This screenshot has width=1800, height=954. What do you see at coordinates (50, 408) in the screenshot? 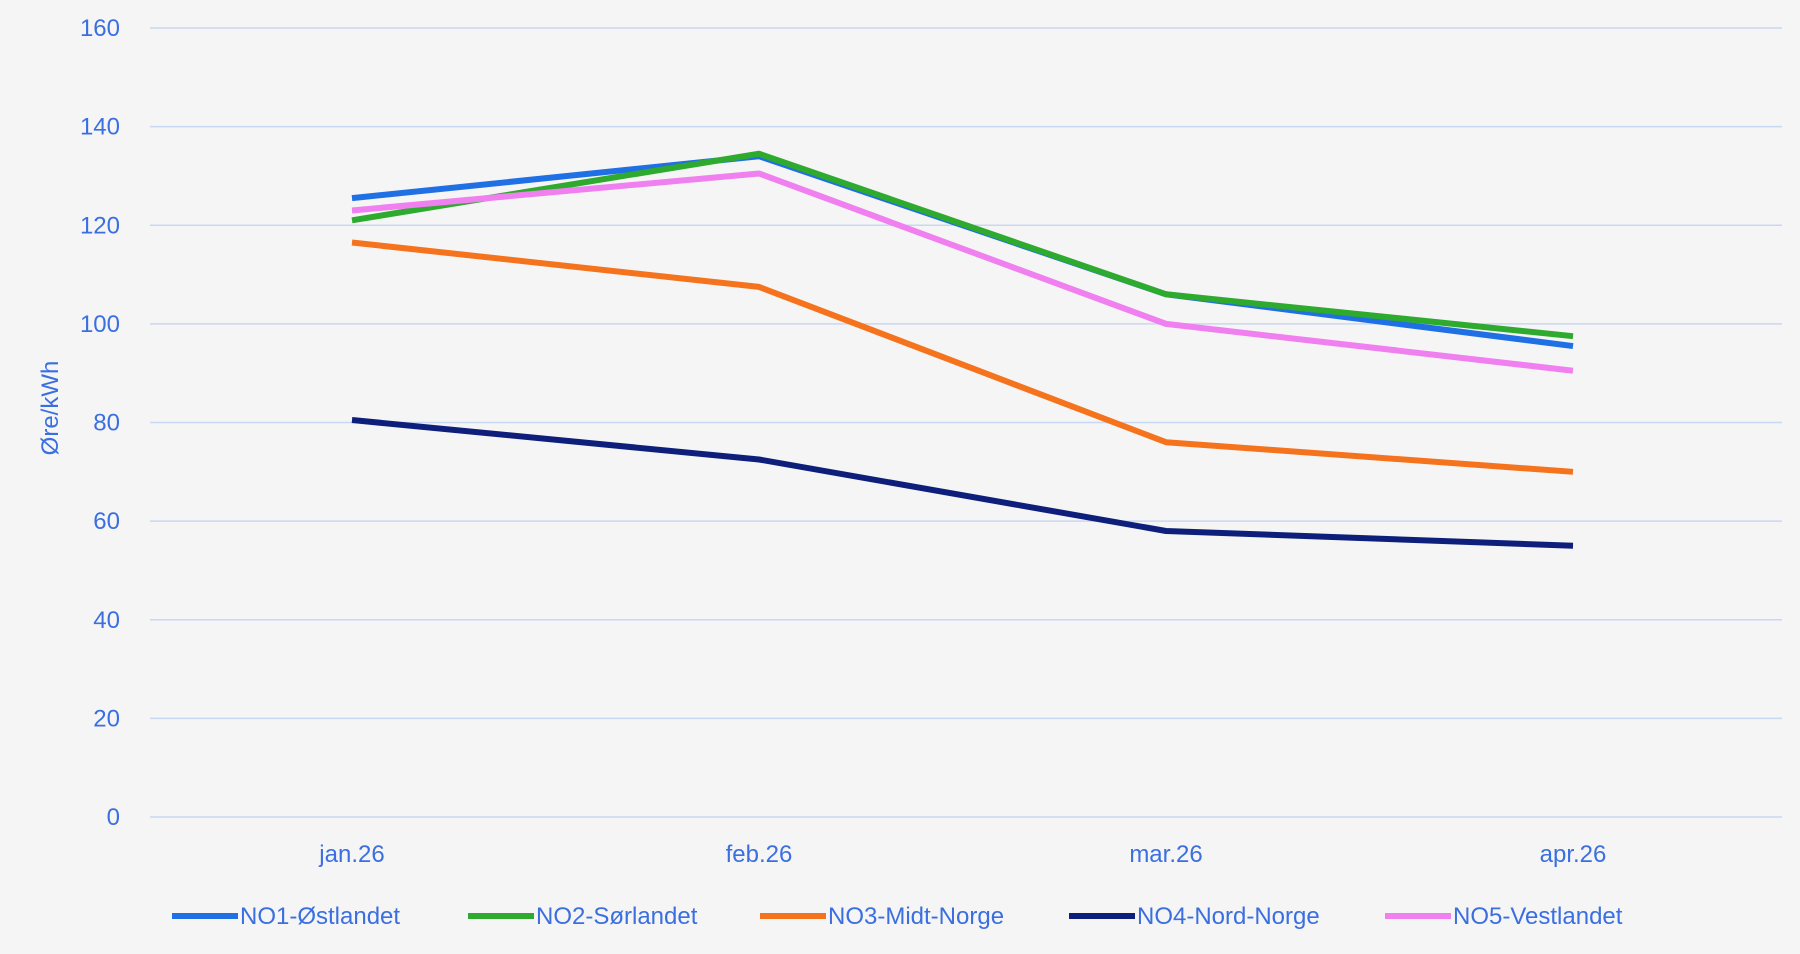
I see `y-axis-title: Øre/kWh` at bounding box center [50, 408].